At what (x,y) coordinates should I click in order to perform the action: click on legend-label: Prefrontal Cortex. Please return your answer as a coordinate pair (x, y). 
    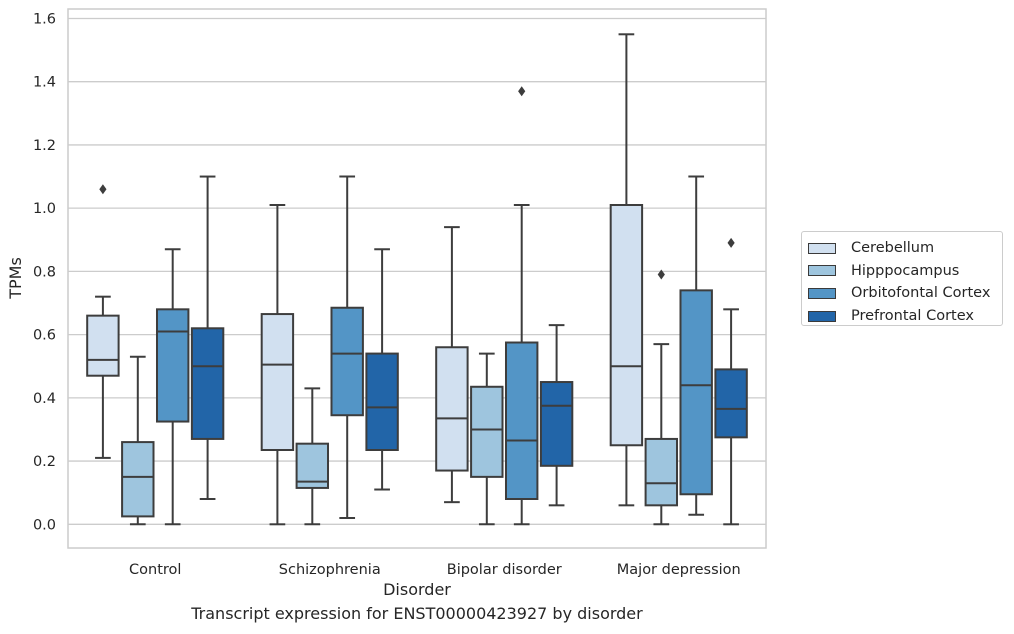
    Looking at the image, I should click on (912, 316).